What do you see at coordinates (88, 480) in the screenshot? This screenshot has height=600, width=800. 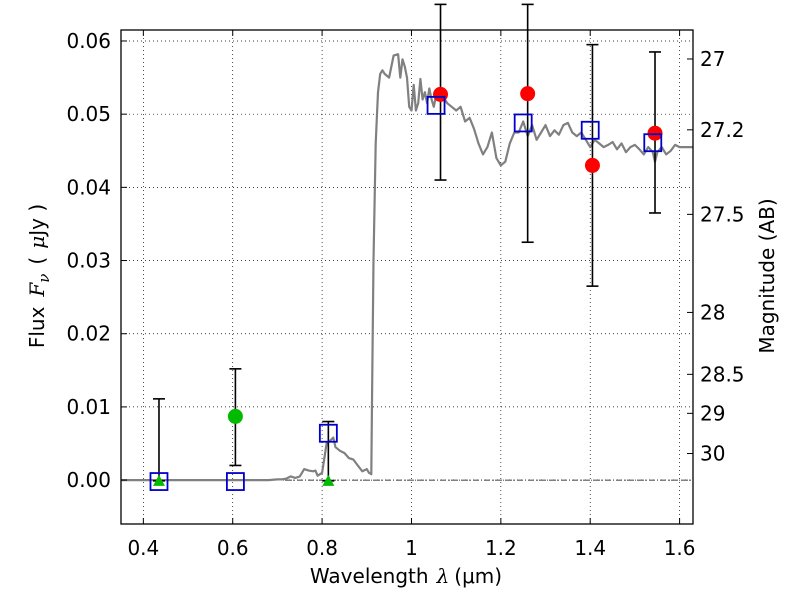 I see `y-tick-label: 0.00` at bounding box center [88, 480].